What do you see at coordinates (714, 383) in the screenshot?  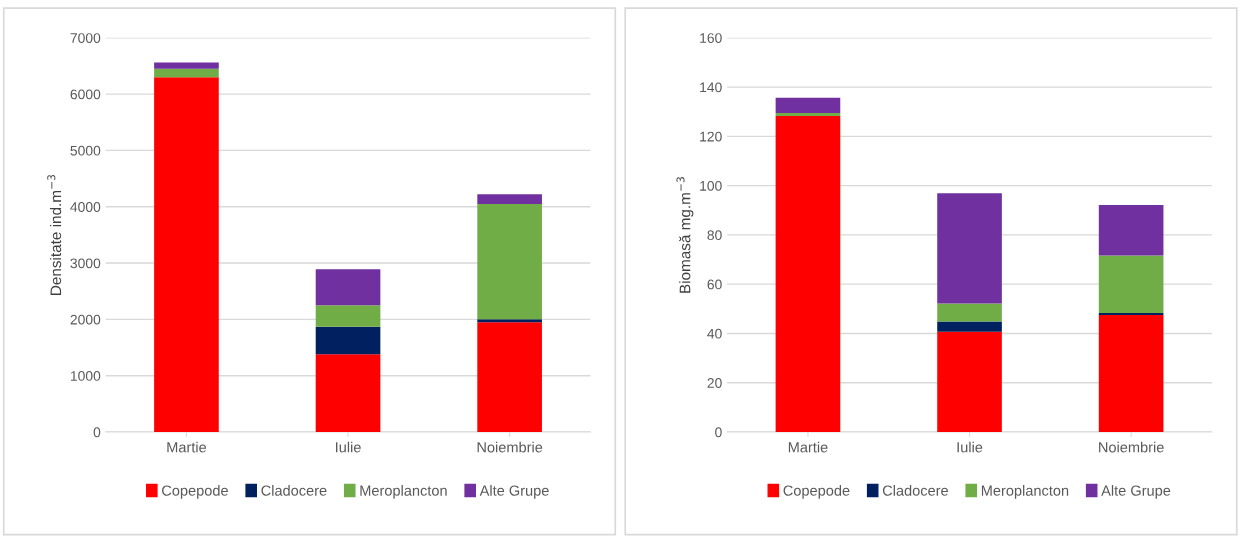 I see `y-tick-label: 20` at bounding box center [714, 383].